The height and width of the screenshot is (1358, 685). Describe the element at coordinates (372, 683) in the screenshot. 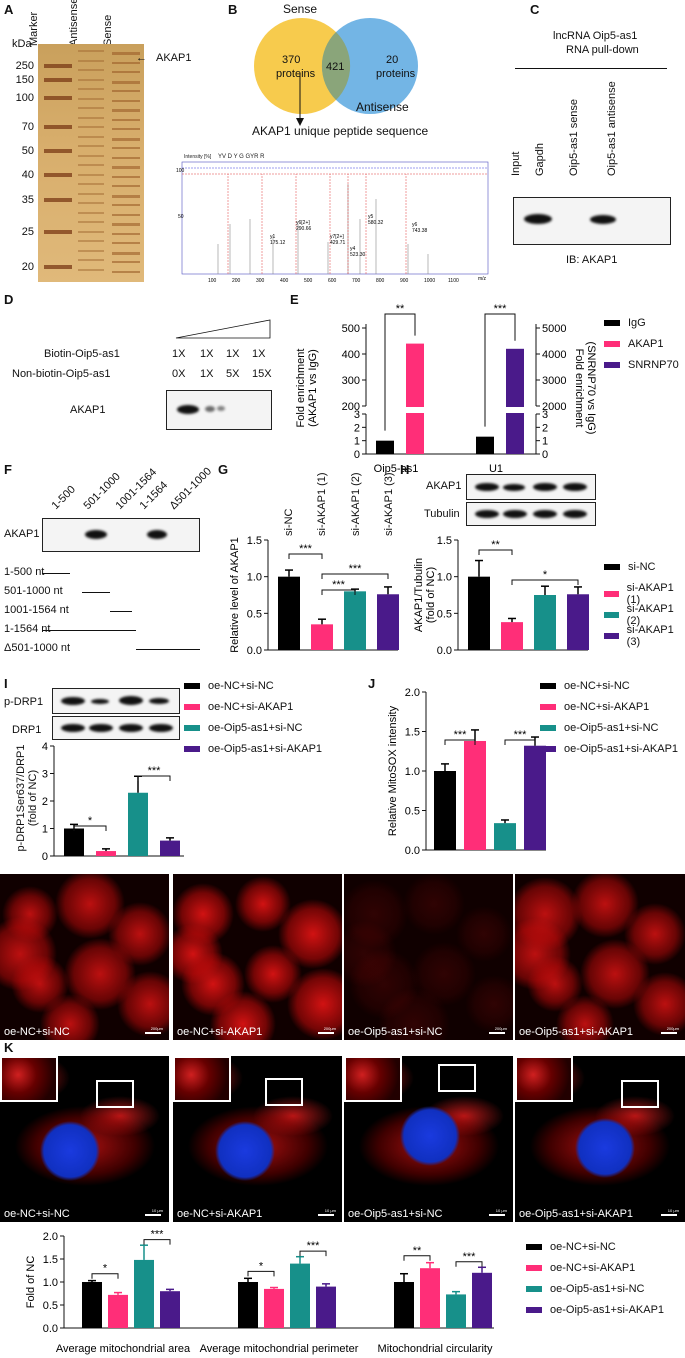

I see `panel-label-j: J` at that location.